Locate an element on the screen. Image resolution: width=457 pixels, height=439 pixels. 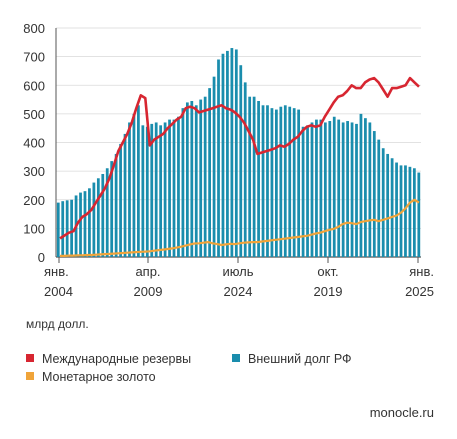
legend-label-reserves: Международные резервы is located at coordinates (117, 359).